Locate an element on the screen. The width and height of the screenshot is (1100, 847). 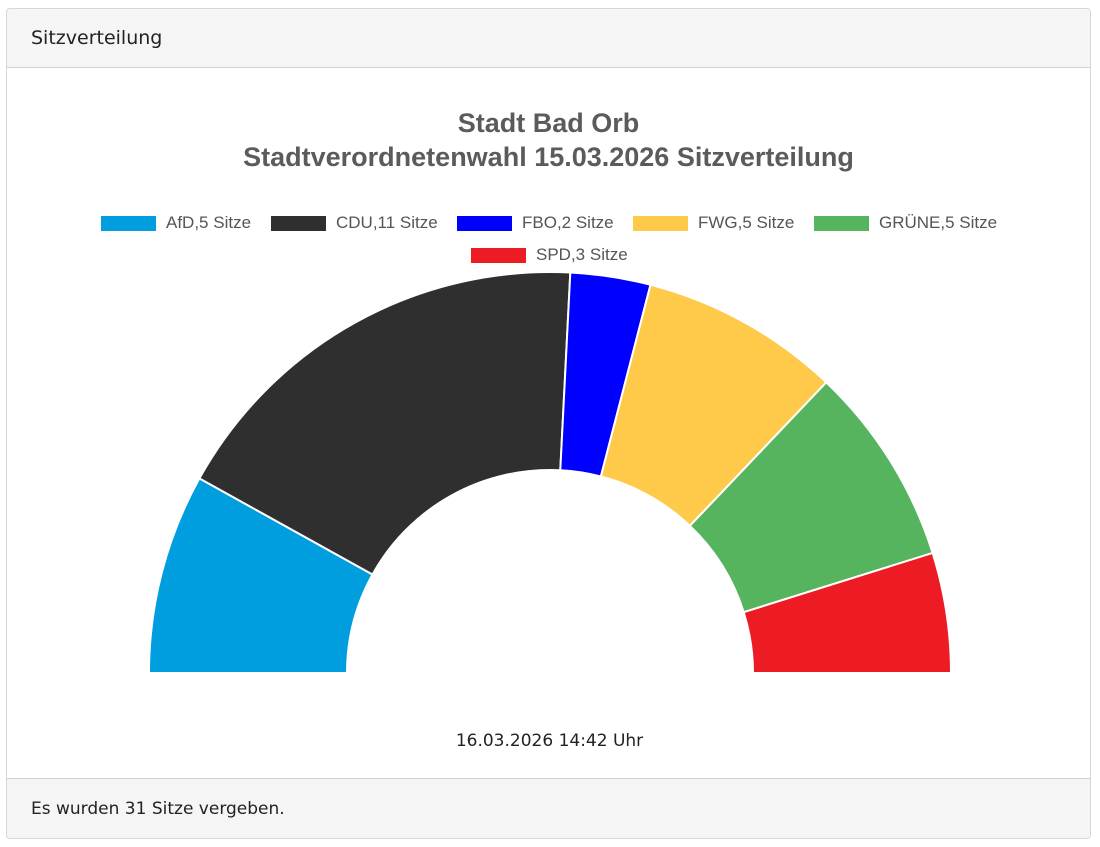
panel-footer: Es wurden 31 Sitze vergeben. is located at coordinates (548, 808).